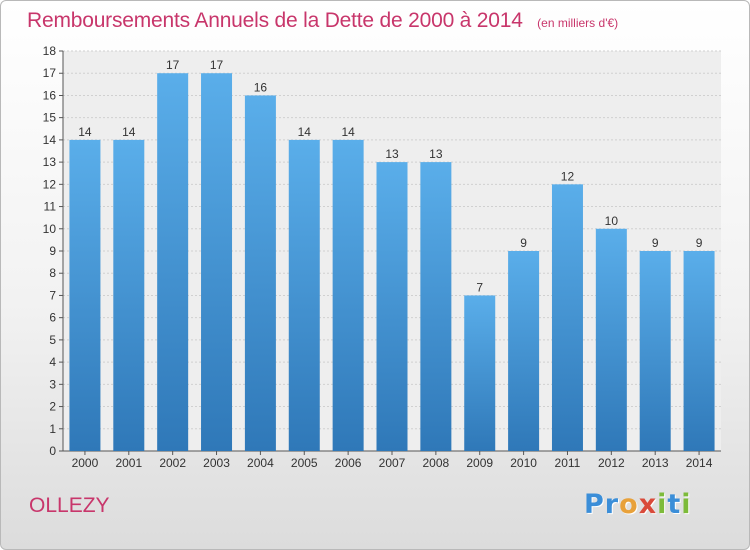  Describe the element at coordinates (611, 339) in the screenshot. I see `bar-2012` at that location.